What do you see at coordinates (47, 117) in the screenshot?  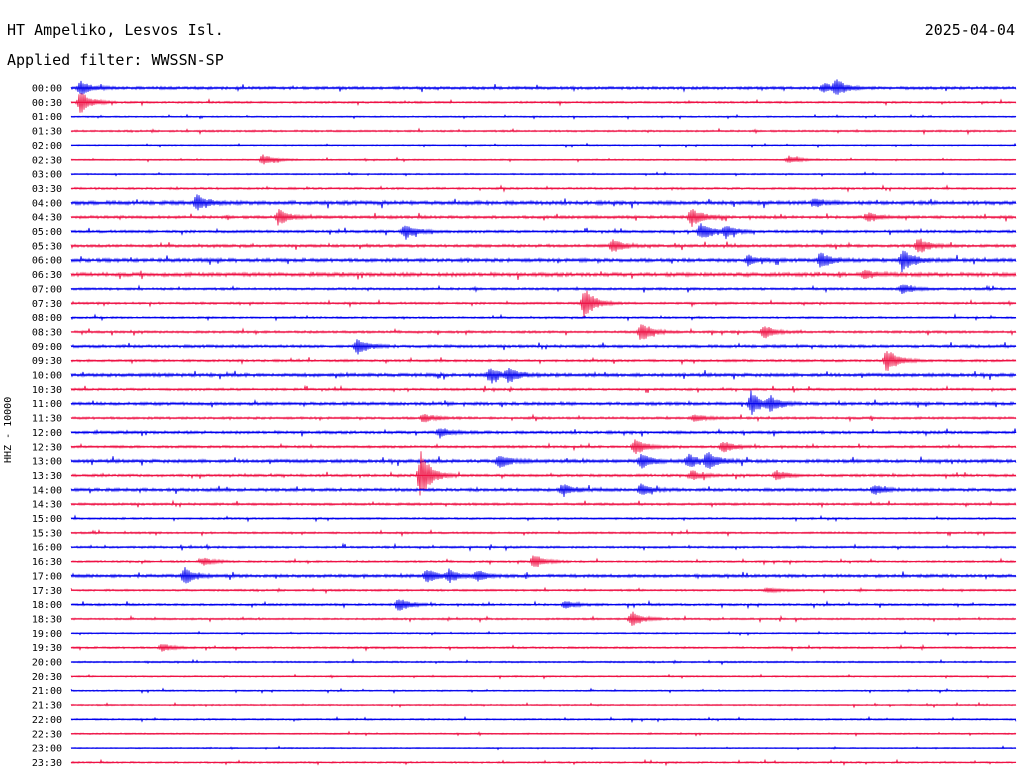 I see `time-label: 01:00` at bounding box center [47, 117].